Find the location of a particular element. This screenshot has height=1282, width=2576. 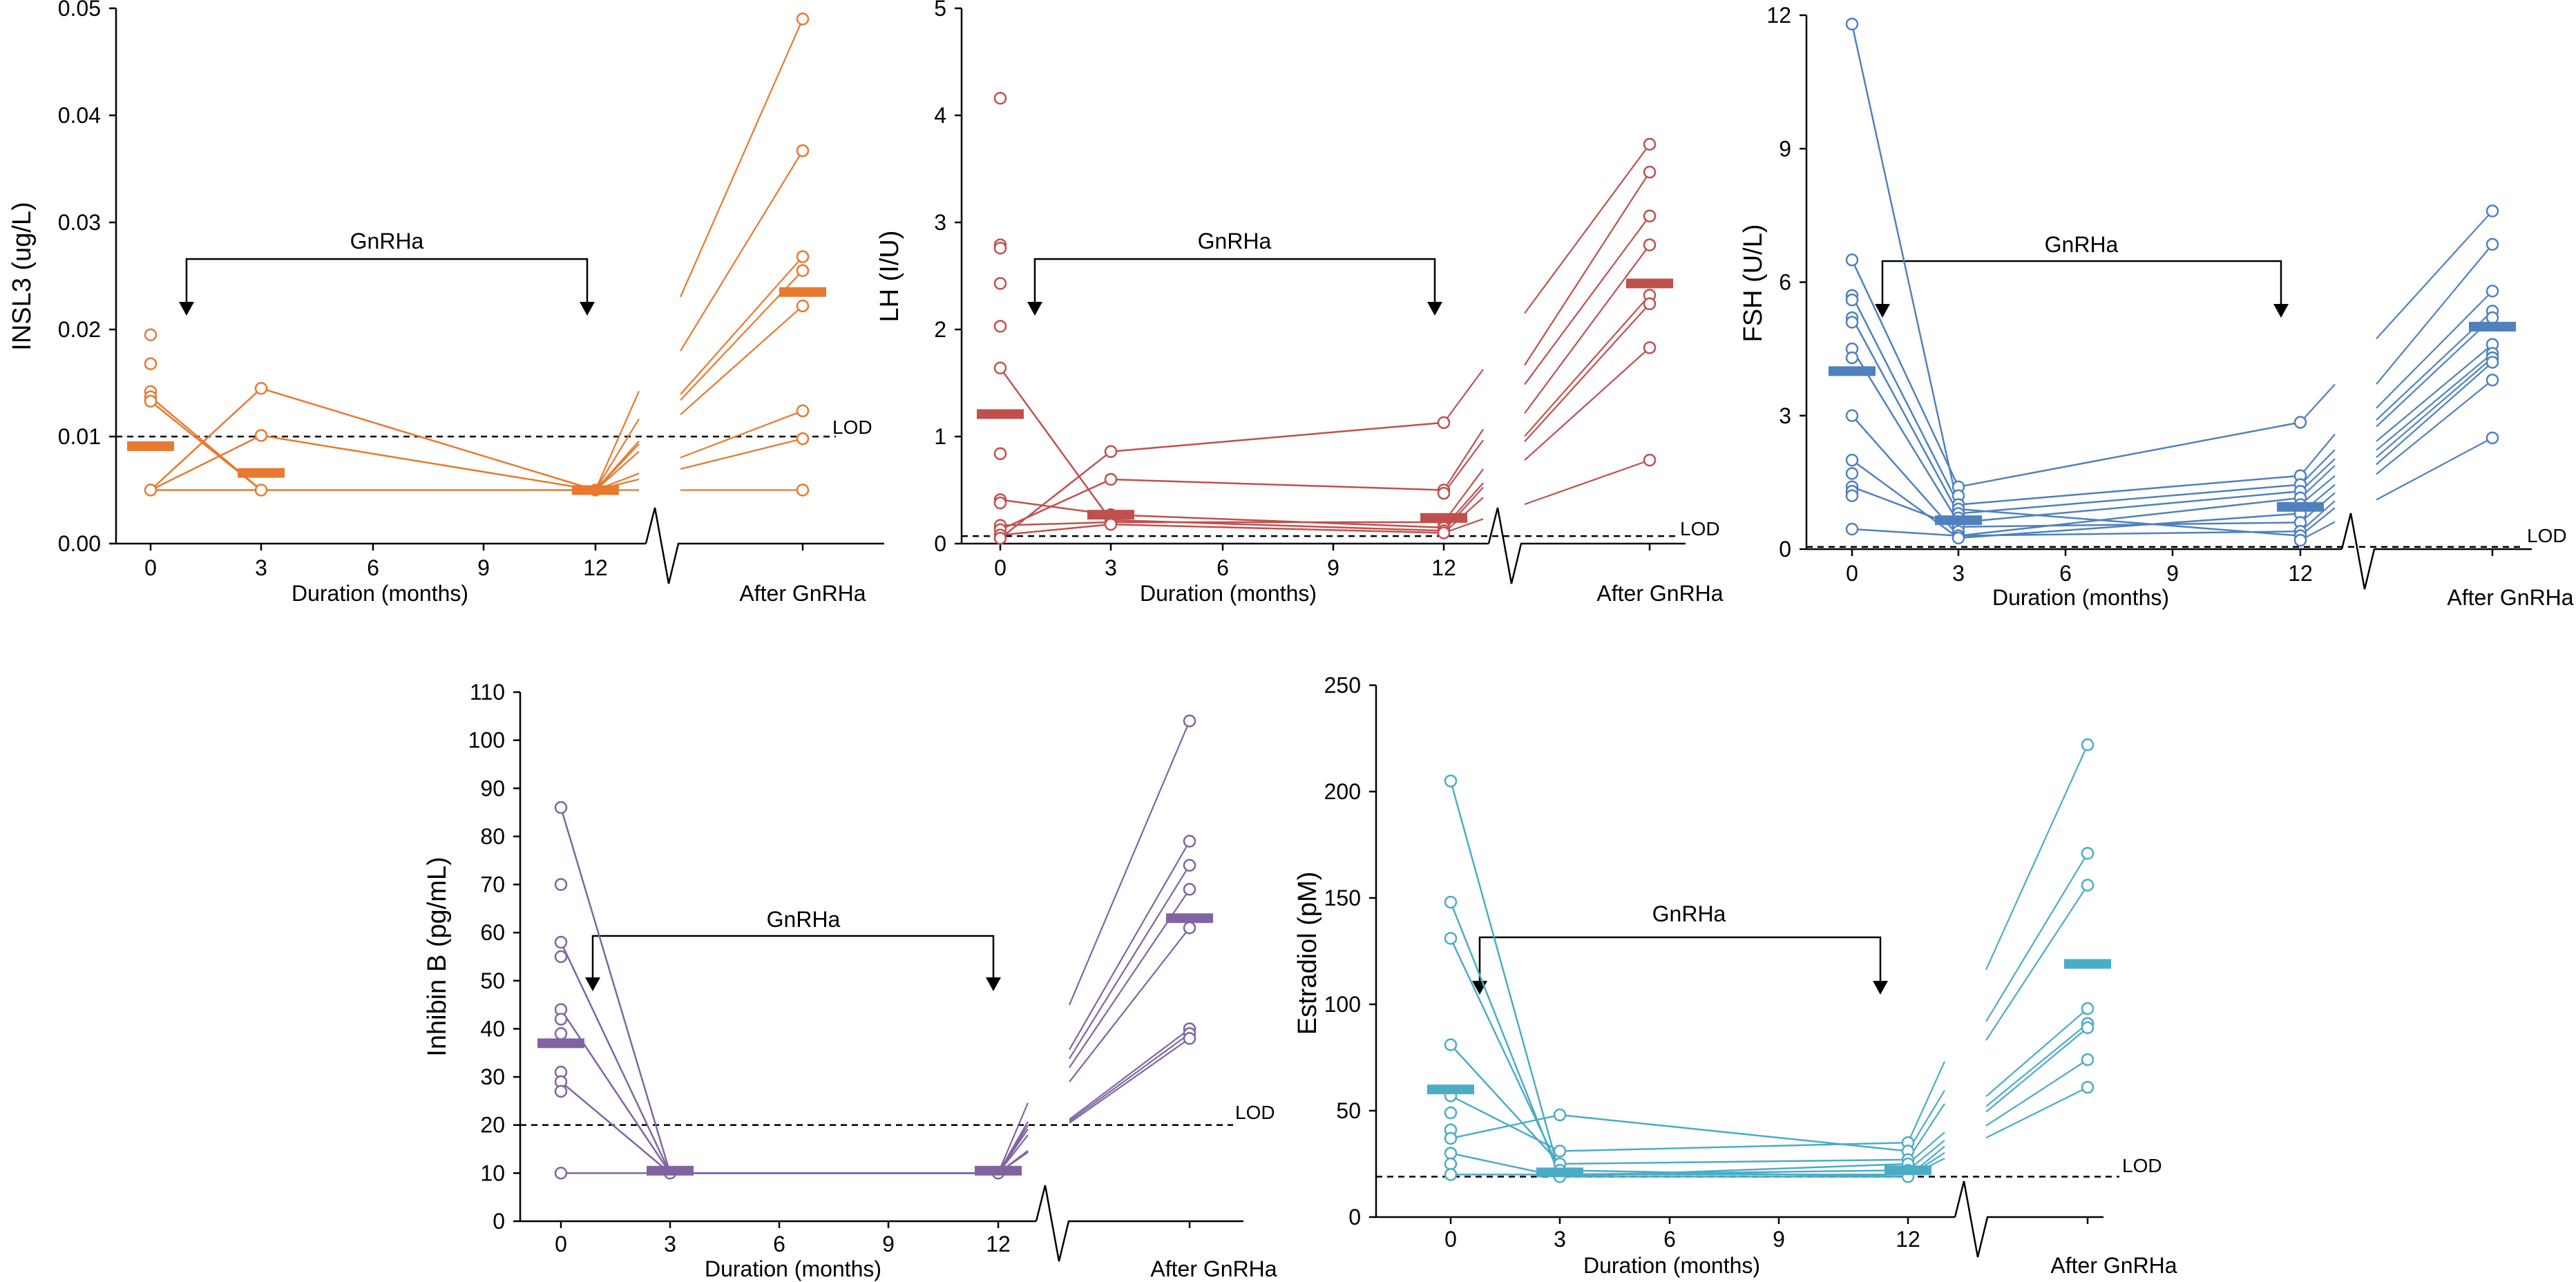

medians is located at coordinates (2172, 423).